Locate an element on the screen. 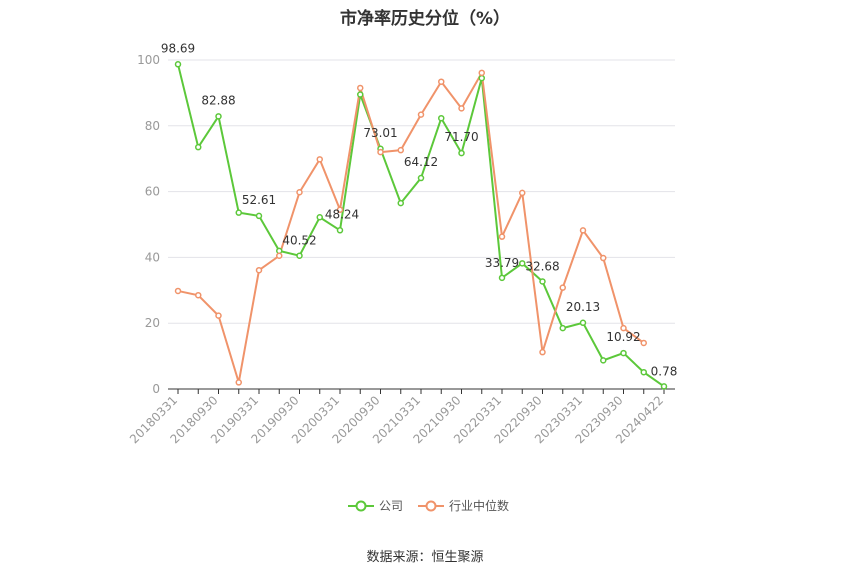 The width and height of the screenshot is (850, 575). y-tick-label: 60 is located at coordinates (152, 192).